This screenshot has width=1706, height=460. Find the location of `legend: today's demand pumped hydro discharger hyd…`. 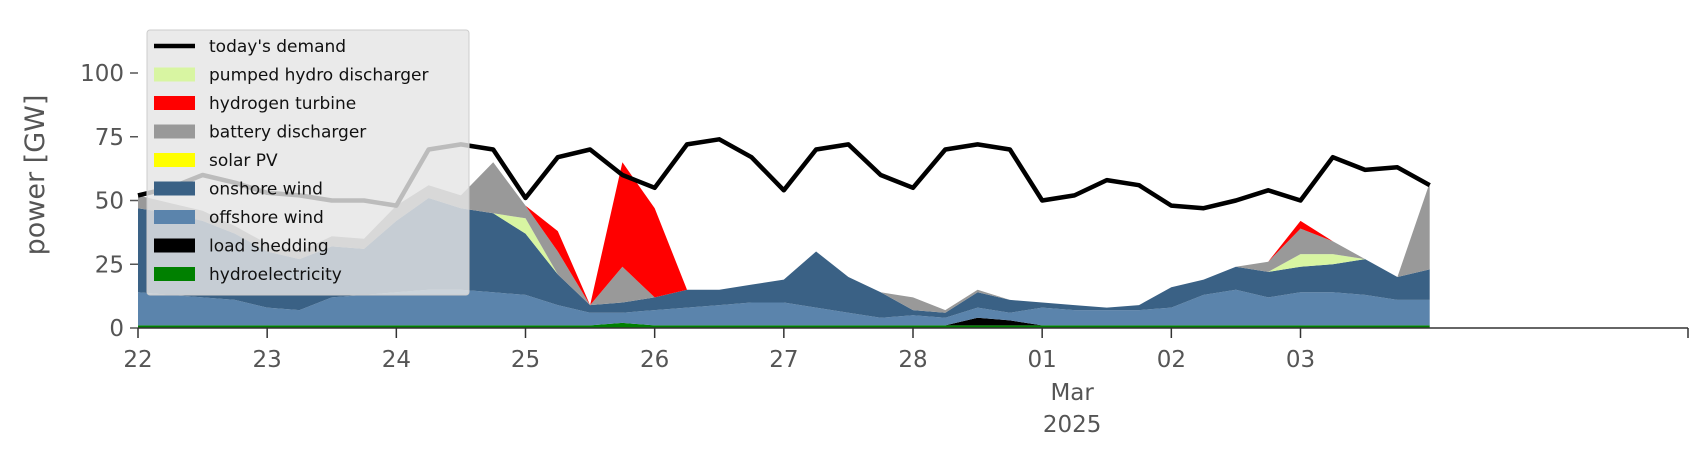

legend: today's demand pumped hydro discharger hyd… is located at coordinates (308, 162).